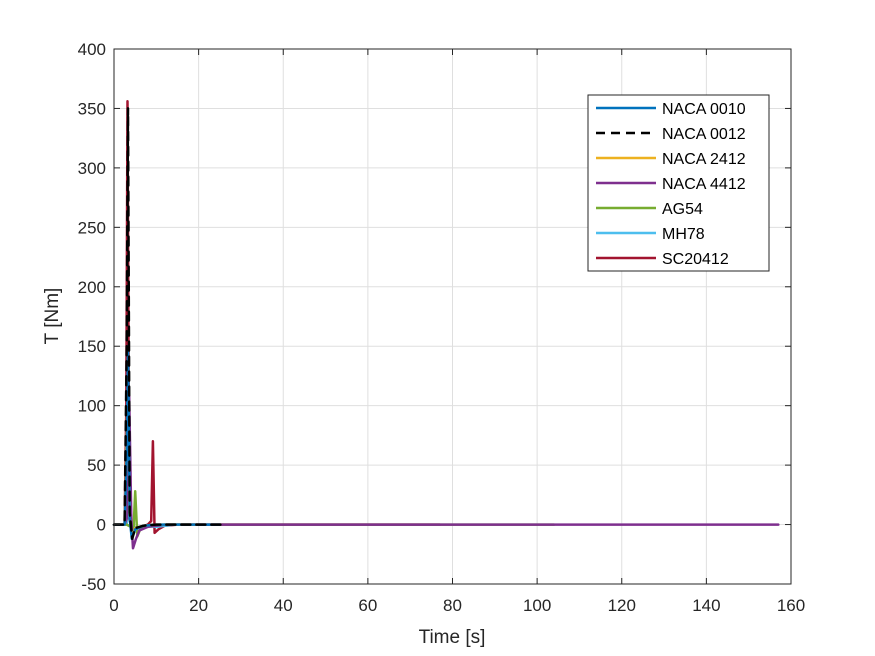 The image size is (875, 656). I want to click on legend-entry-label: NACA 0012, so click(704, 134).